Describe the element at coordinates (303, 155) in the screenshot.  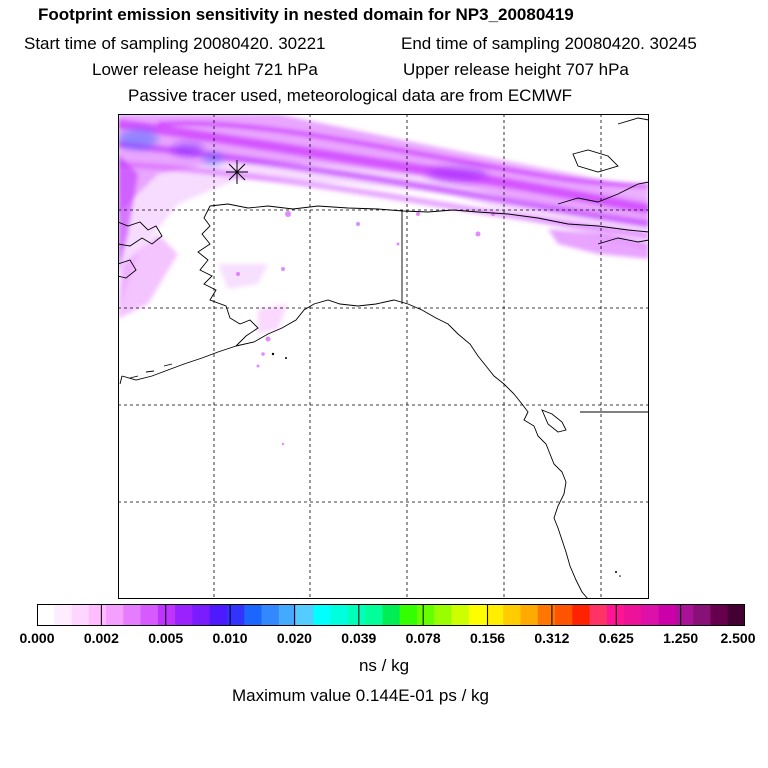
I see `plume-hotspots` at that location.